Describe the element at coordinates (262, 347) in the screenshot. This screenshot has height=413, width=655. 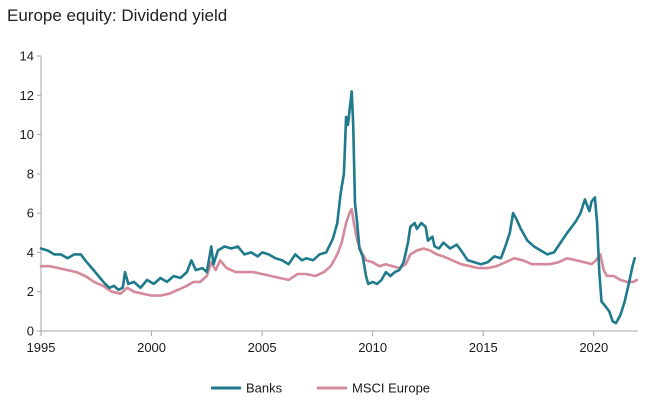
I see `x-tick-label: 2005` at that location.